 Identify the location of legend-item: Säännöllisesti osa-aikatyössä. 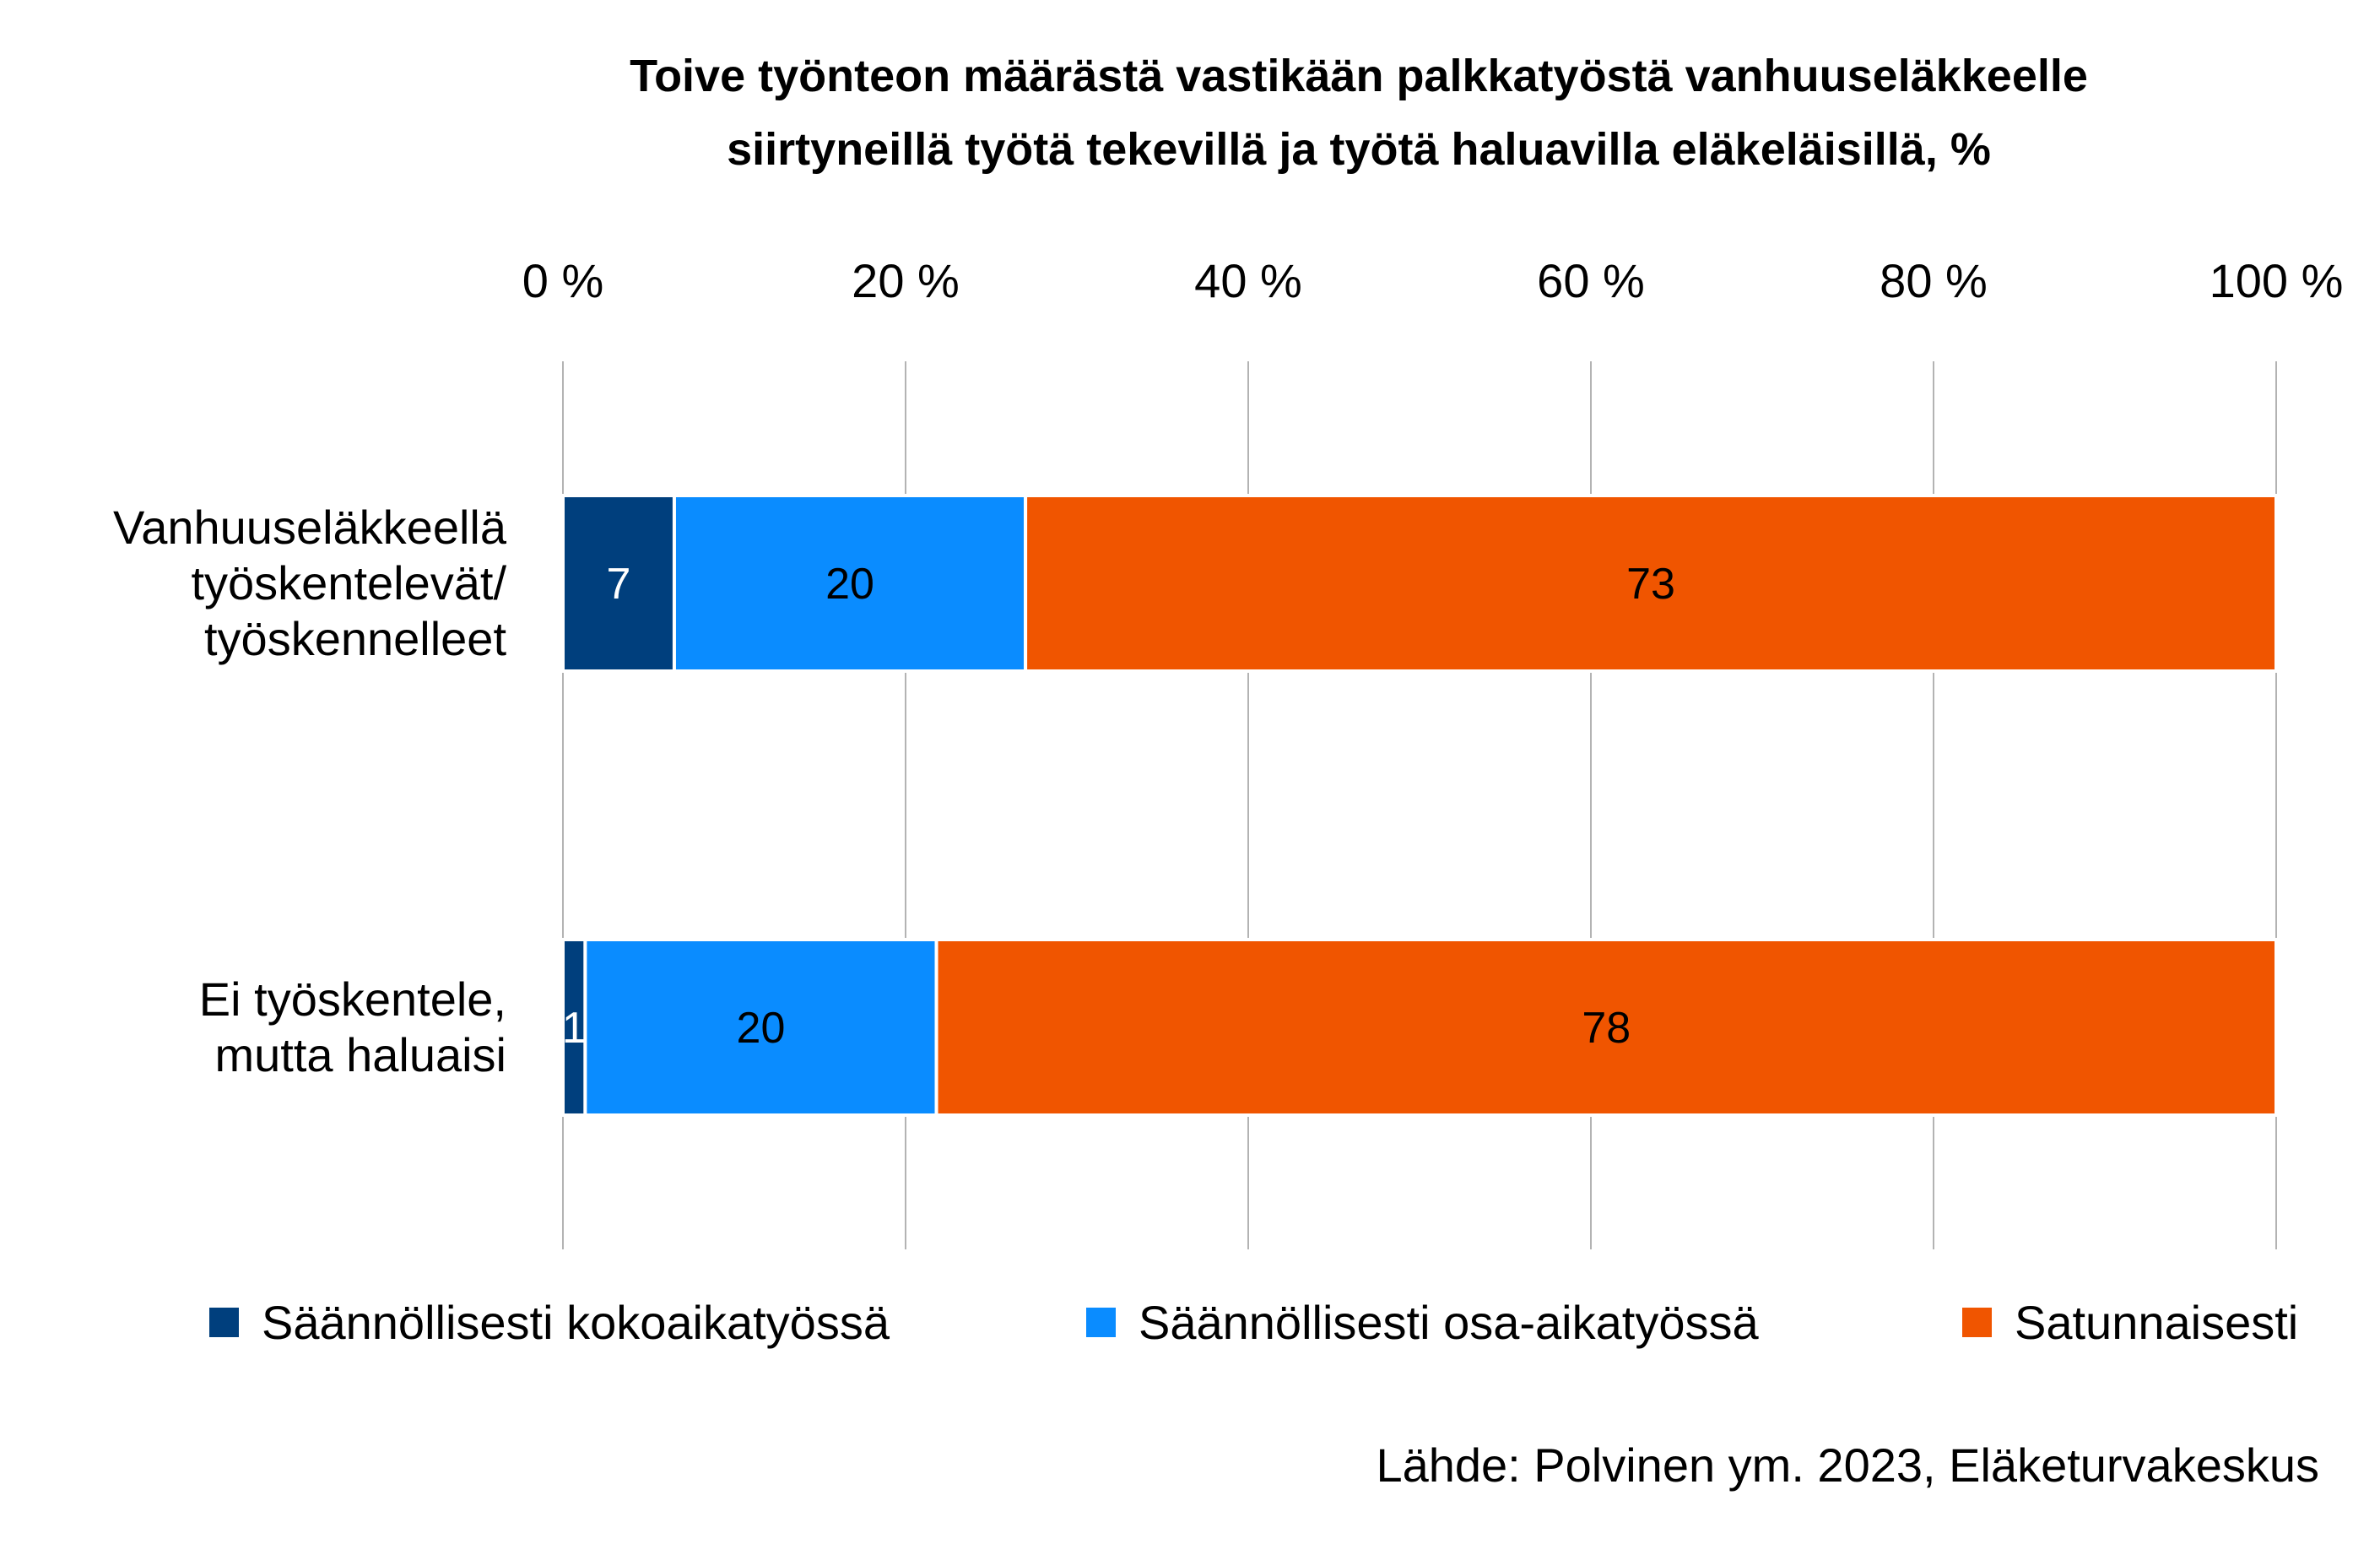
(1422, 1322).